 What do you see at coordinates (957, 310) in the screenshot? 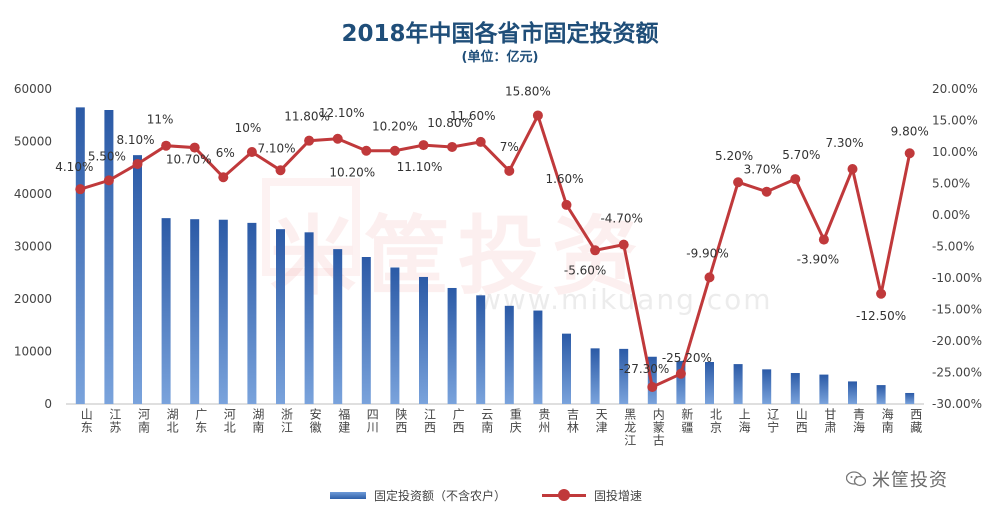
I see `y-right-tick-label: -15.00%` at bounding box center [957, 310].